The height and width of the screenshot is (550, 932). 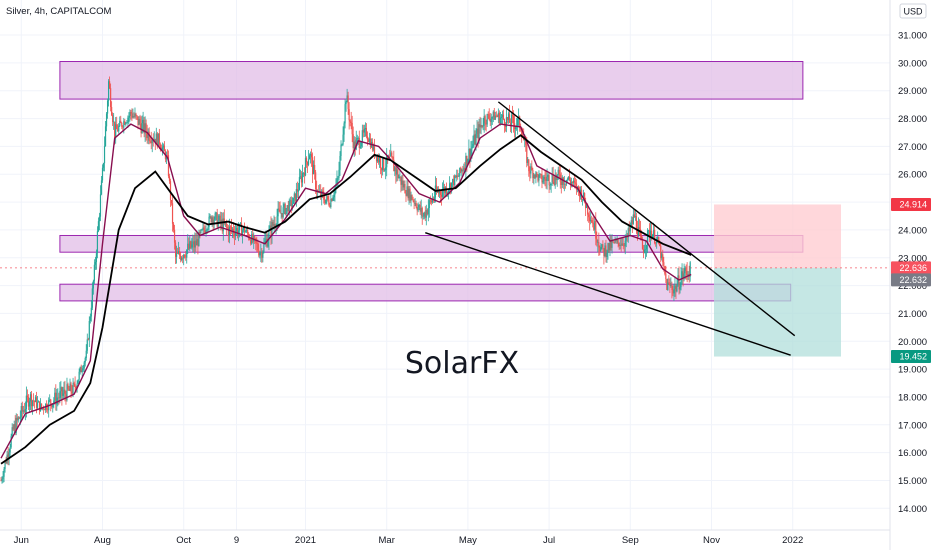 I want to click on currency-badge: USD, so click(x=913, y=11).